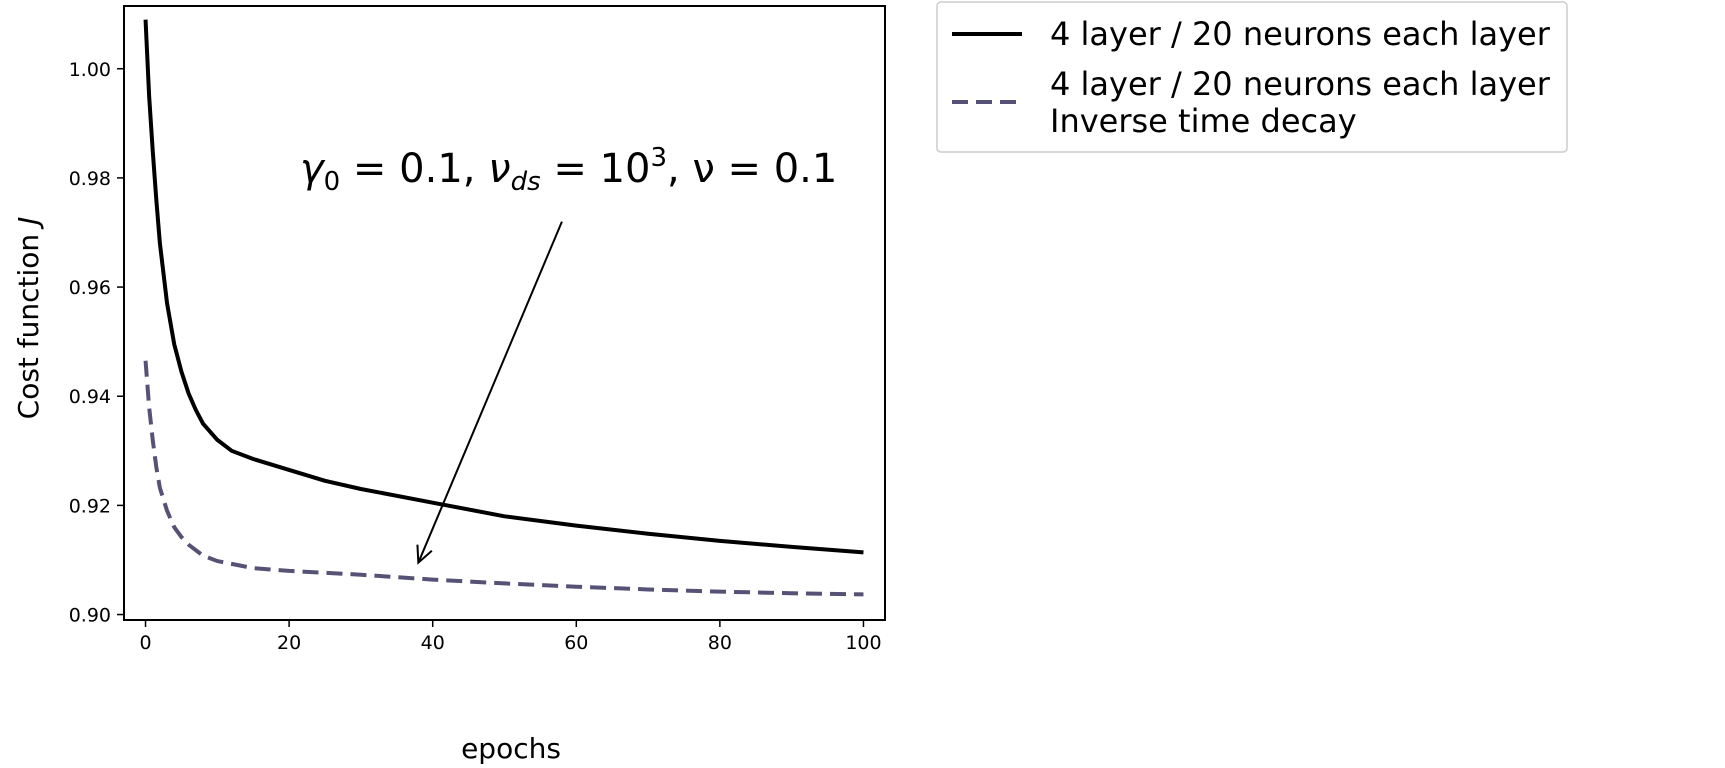 This screenshot has width=1725, height=768. Describe the element at coordinates (289, 643) in the screenshot. I see `x-tick-label: 20` at that location.